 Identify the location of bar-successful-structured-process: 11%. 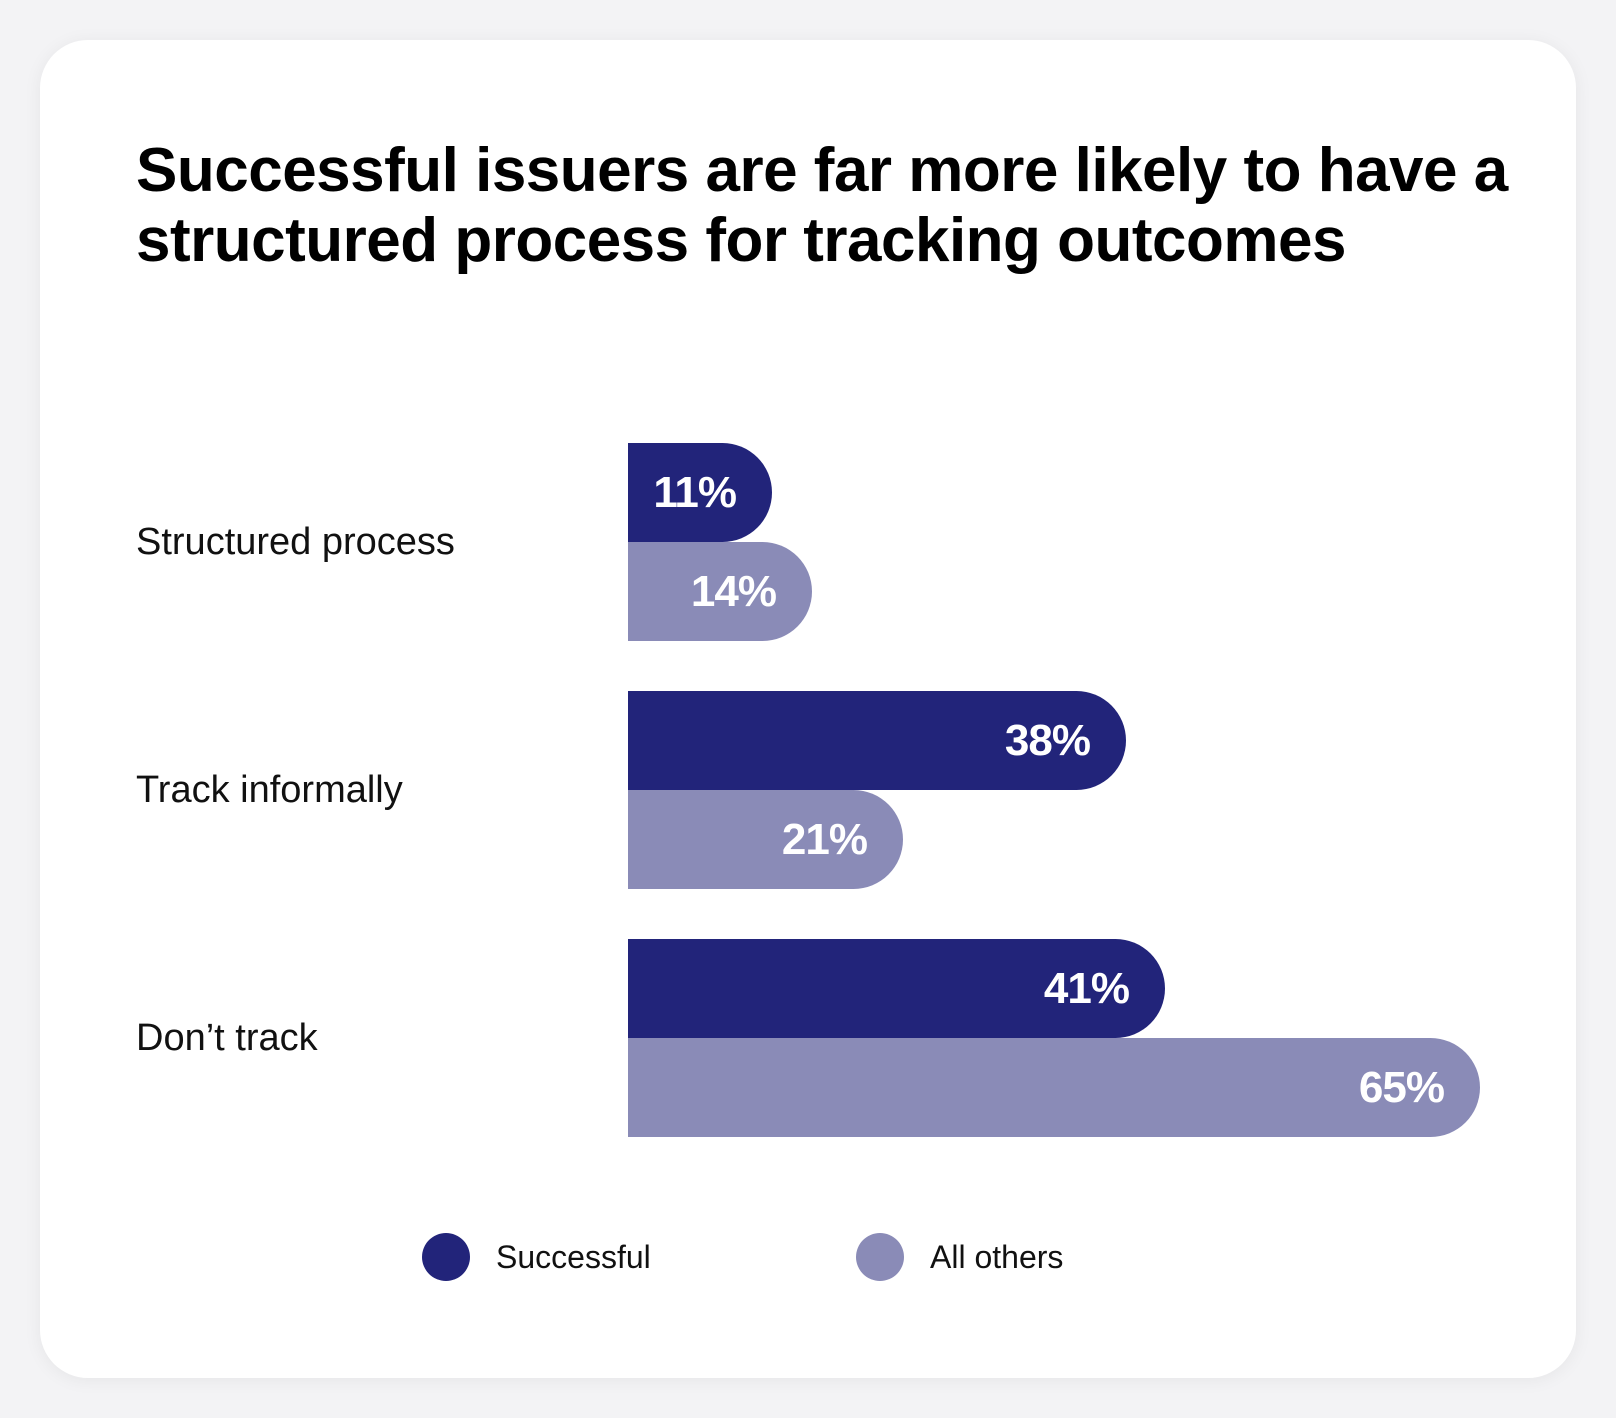
(700, 492).